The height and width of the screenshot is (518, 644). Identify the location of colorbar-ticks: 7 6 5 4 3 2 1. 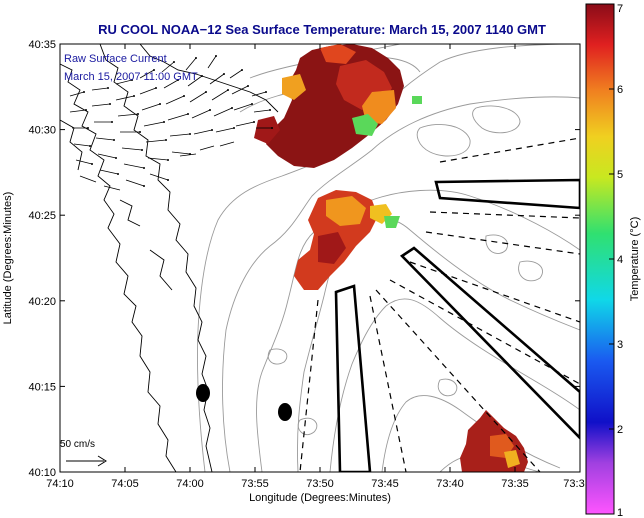
(616, 260).